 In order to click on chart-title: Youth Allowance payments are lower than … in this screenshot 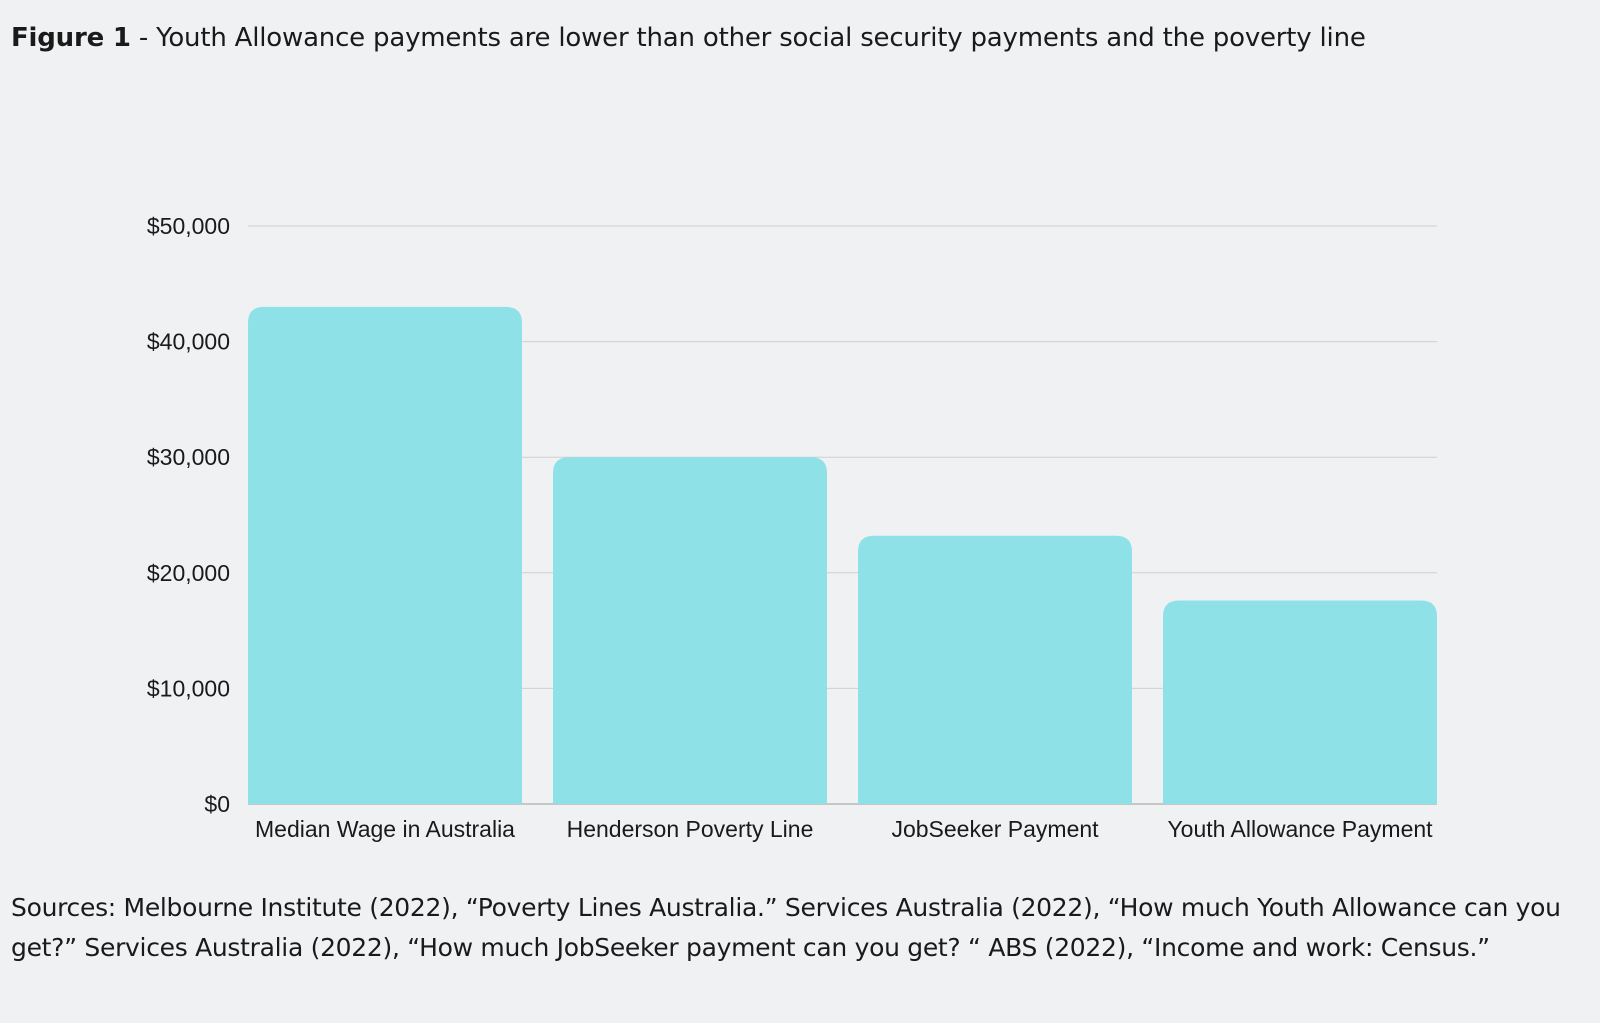, I will do `click(761, 38)`.